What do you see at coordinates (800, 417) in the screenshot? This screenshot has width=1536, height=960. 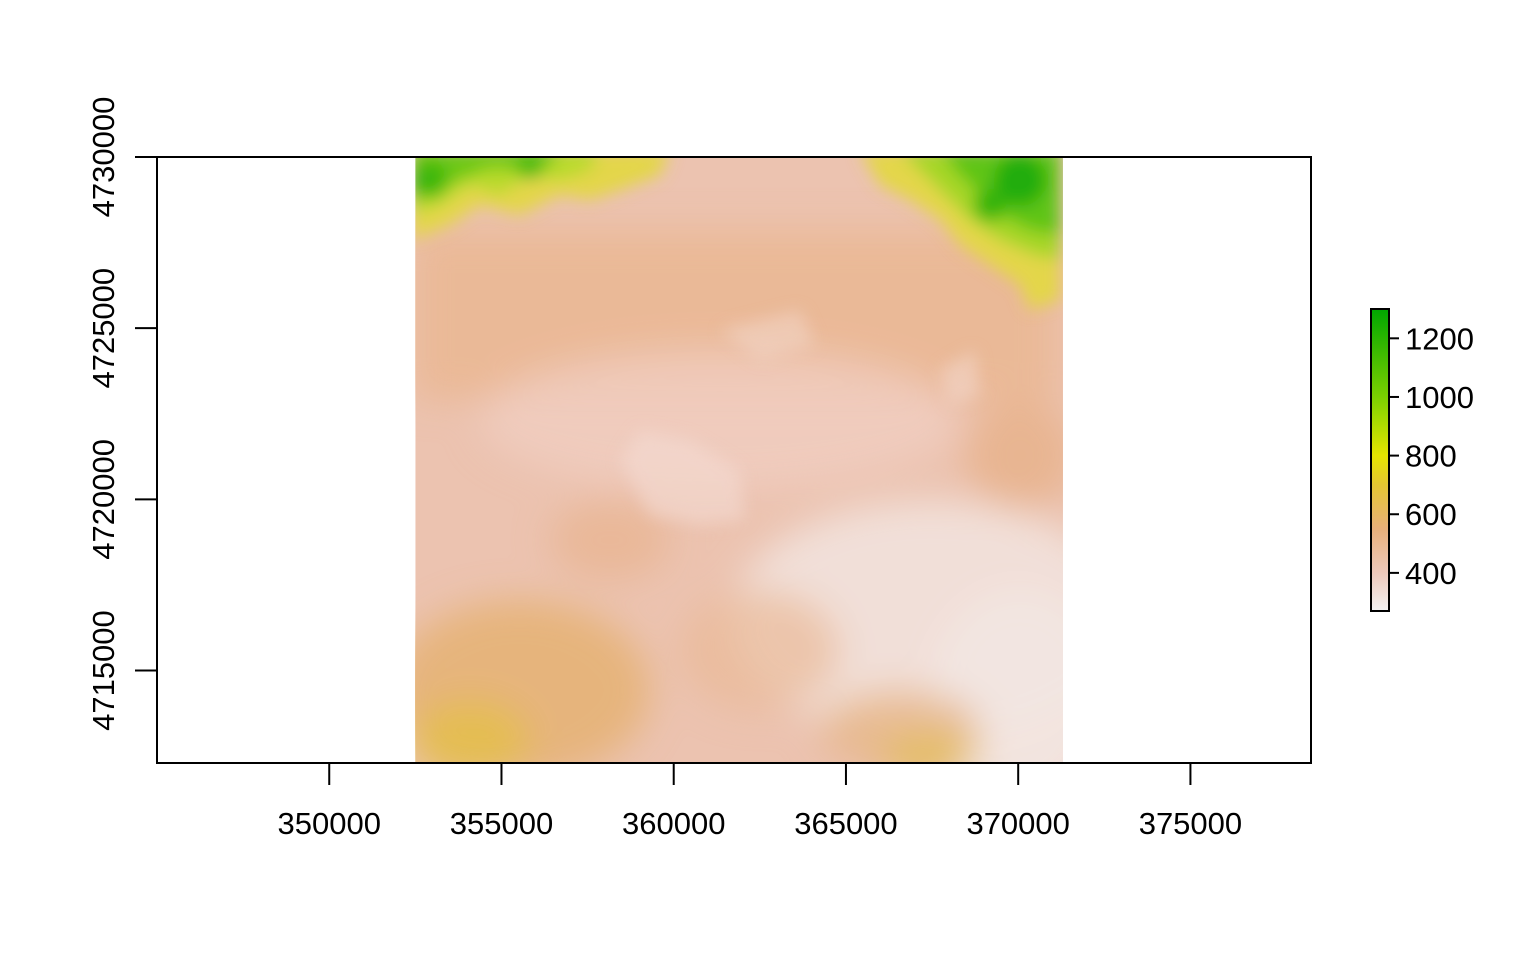 I see `raster-texture` at bounding box center [800, 417].